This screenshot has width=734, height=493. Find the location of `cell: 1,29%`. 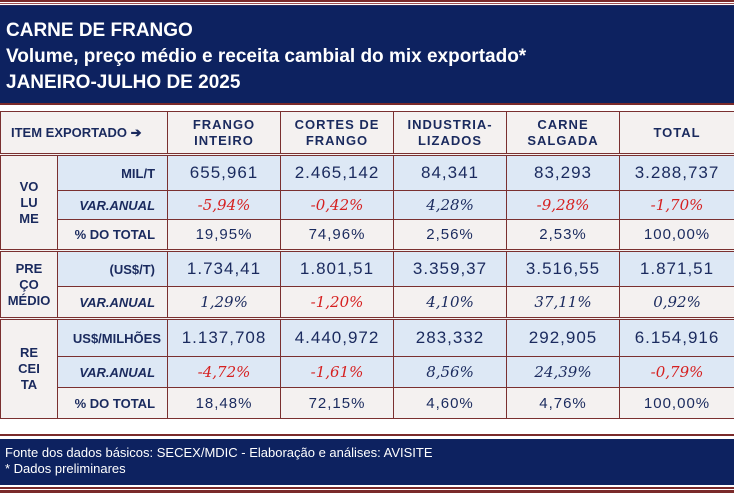

cell: 1,29% is located at coordinates (224, 302).